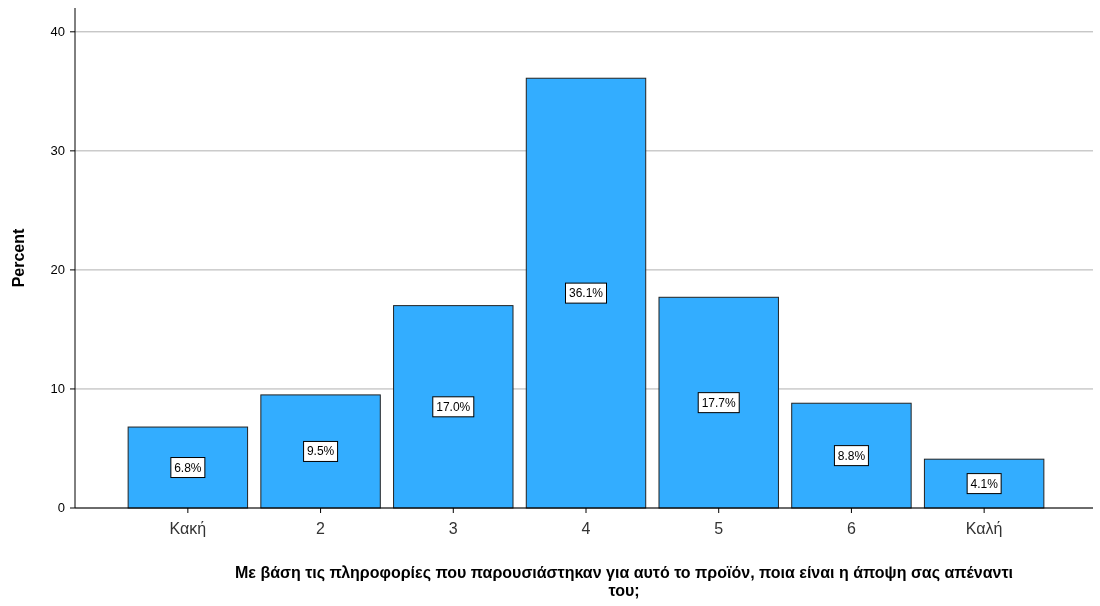  Describe the element at coordinates (586, 528) in the screenshot. I see `x-tick-label: 4` at that location.